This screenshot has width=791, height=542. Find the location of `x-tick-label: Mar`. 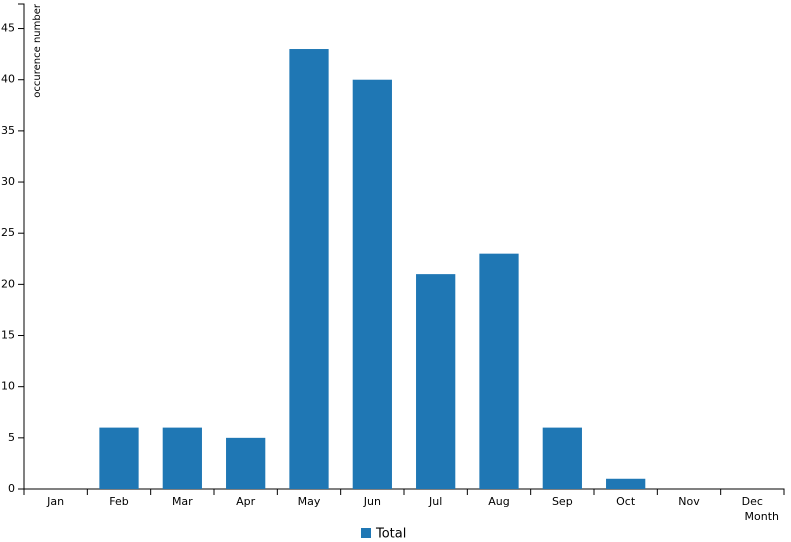

x-tick-label: Mar is located at coordinates (182, 501).